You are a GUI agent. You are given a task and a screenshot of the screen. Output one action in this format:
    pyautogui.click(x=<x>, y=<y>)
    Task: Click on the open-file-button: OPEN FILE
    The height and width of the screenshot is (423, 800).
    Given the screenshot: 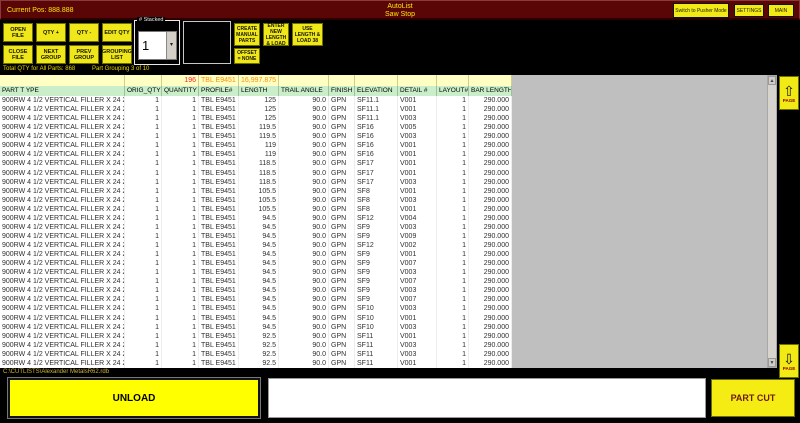 What is the action you would take?
    pyautogui.click(x=18, y=32)
    